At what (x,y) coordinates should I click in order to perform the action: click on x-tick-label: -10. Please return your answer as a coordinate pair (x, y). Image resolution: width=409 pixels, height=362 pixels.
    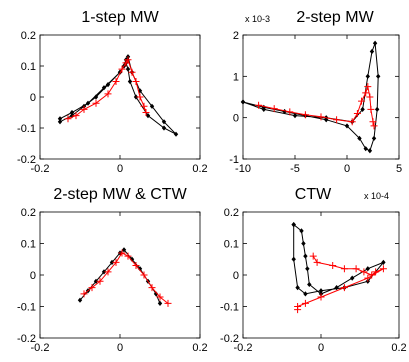
    Looking at the image, I should click on (243, 169).